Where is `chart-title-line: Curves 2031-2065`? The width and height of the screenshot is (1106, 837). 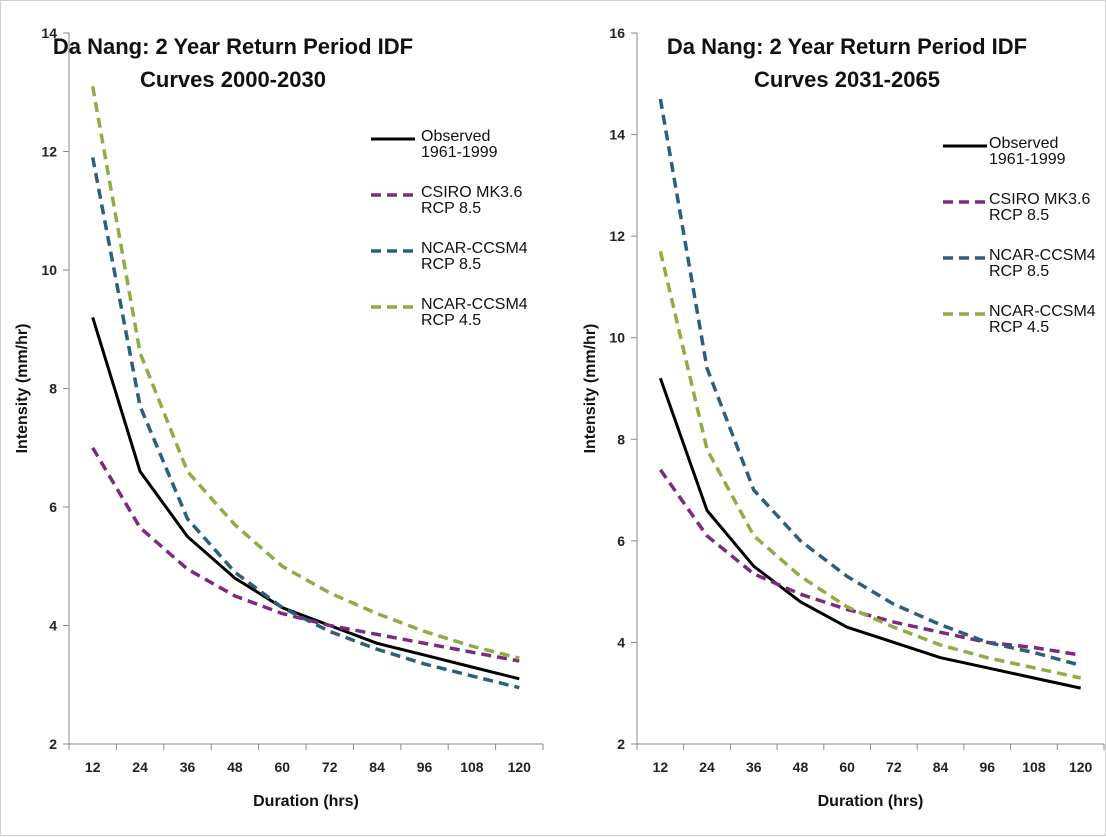
chart-title-line: Curves 2031-2065 is located at coordinates (847, 79).